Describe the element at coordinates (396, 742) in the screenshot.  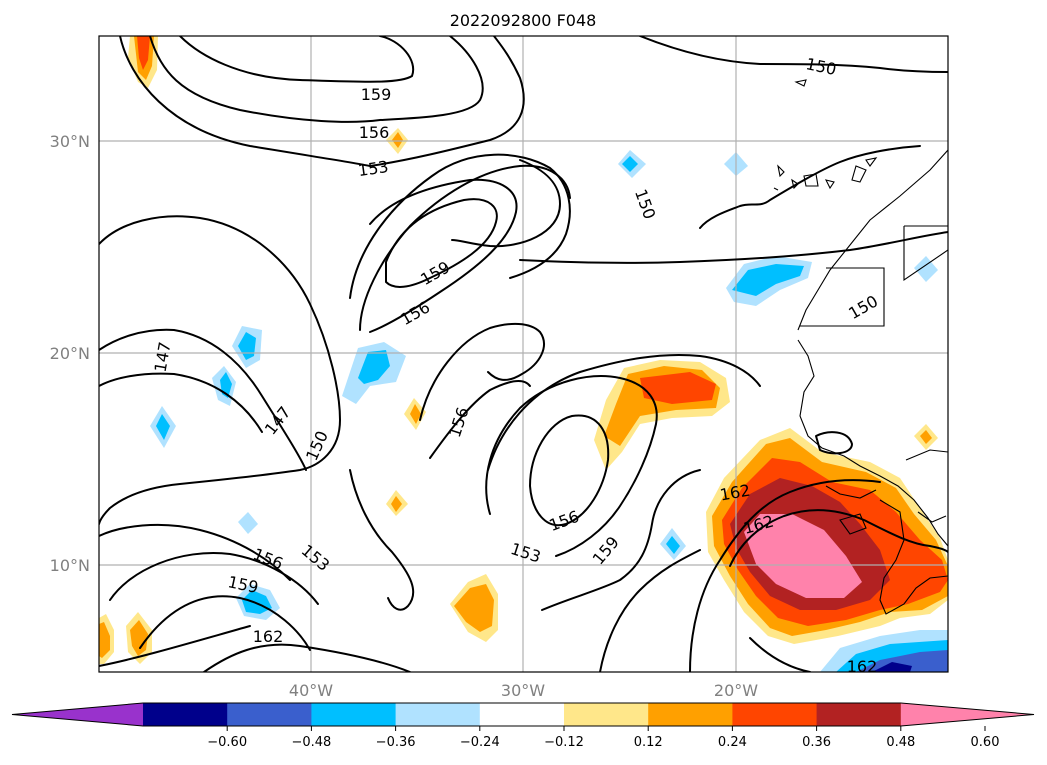
I see `colorbar-tick-label: −0.36` at that location.